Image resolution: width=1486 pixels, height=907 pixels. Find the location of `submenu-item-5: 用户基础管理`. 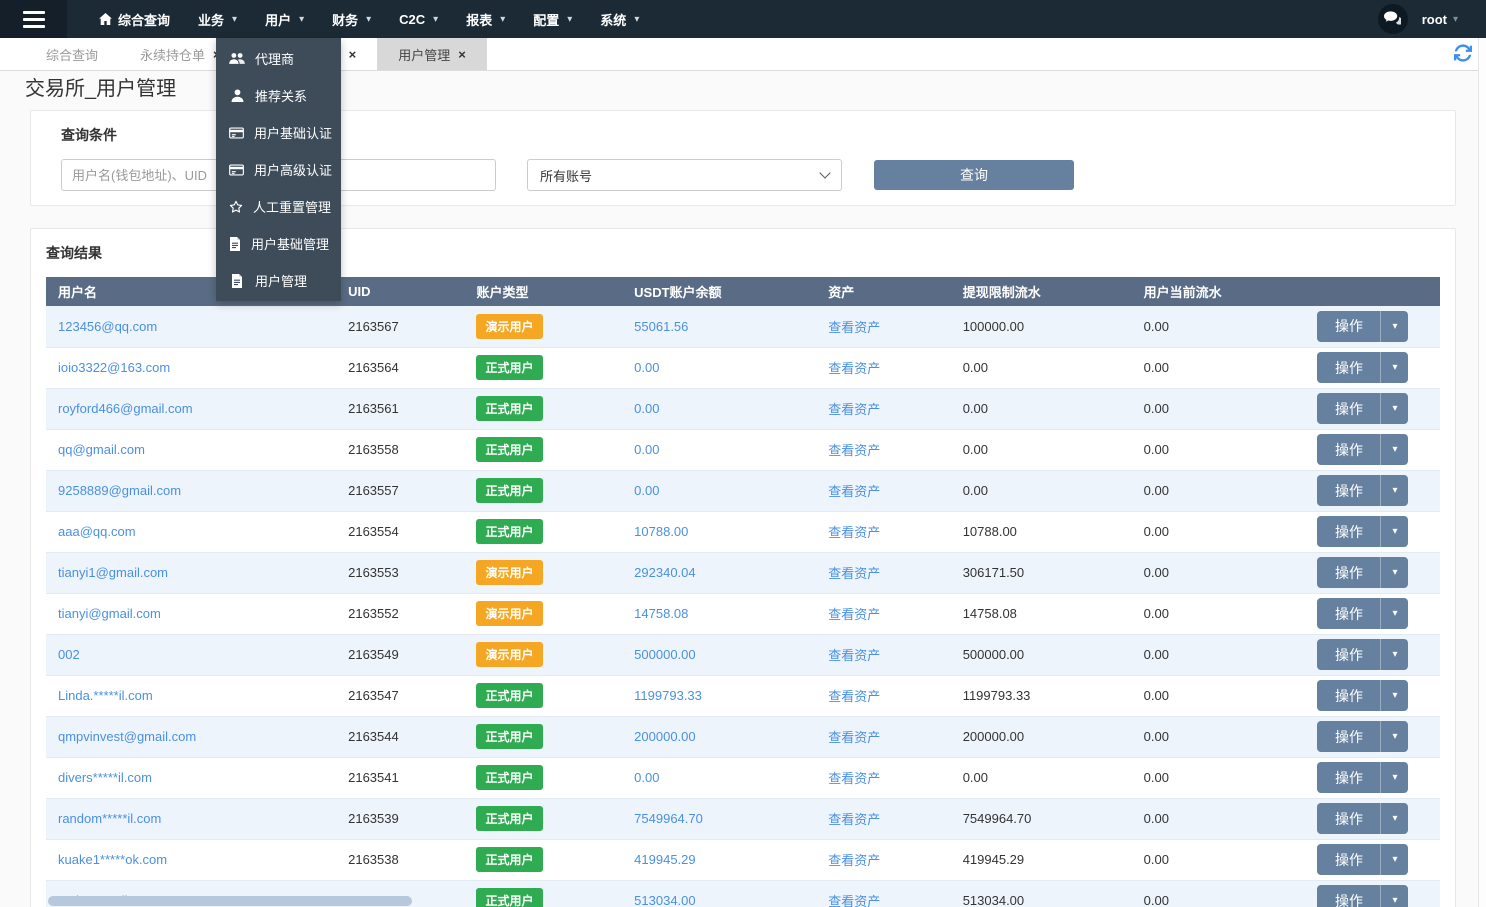

submenu-item-5: 用户基础管理 is located at coordinates (278, 243).